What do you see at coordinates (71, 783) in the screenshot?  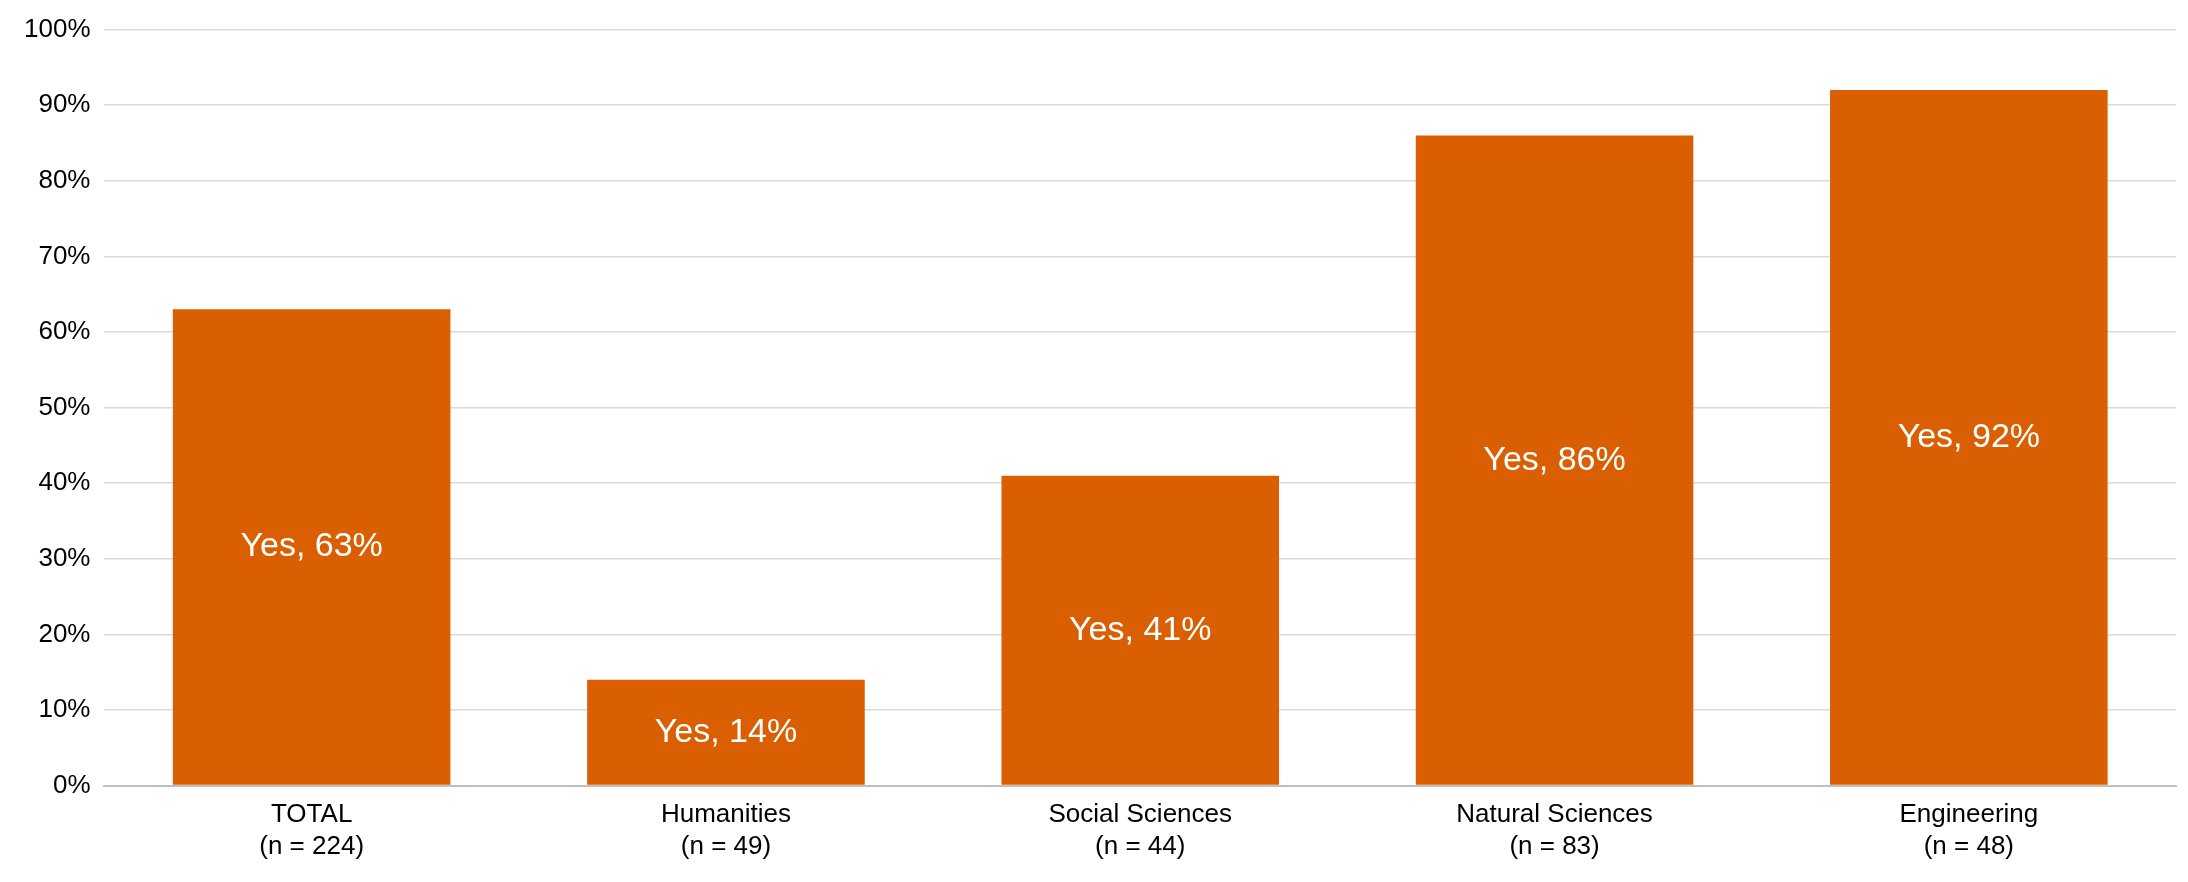 I see `y-tick-label: 0%` at bounding box center [71, 783].